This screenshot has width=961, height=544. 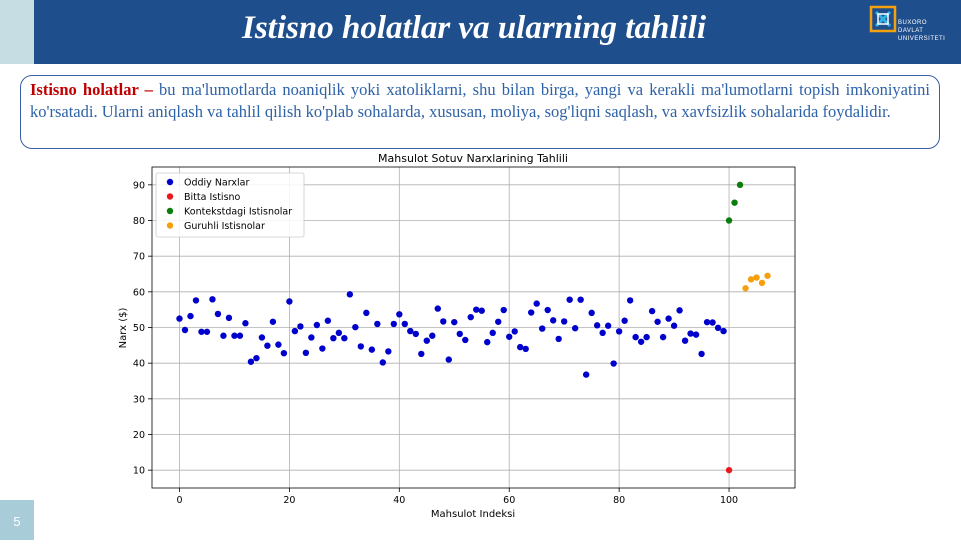 I want to click on left-accent-strip, so click(x=17, y=32).